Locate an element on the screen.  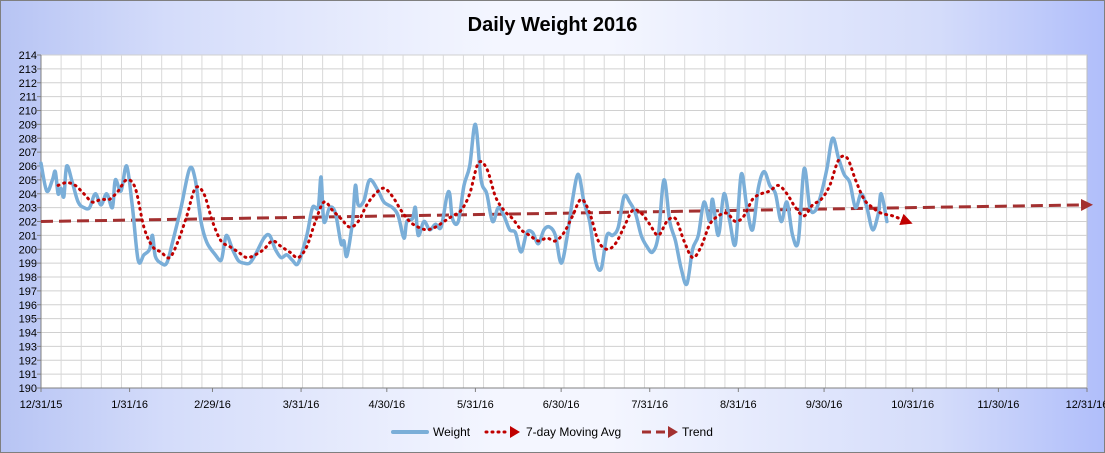
y-tick-label: 212 is located at coordinates (28, 84).